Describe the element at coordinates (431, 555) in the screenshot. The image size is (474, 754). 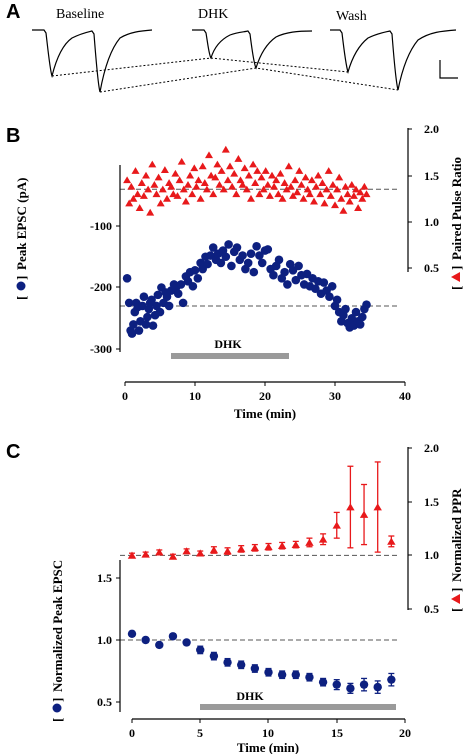
I see `c-right-tick-label: 1.0` at that location.